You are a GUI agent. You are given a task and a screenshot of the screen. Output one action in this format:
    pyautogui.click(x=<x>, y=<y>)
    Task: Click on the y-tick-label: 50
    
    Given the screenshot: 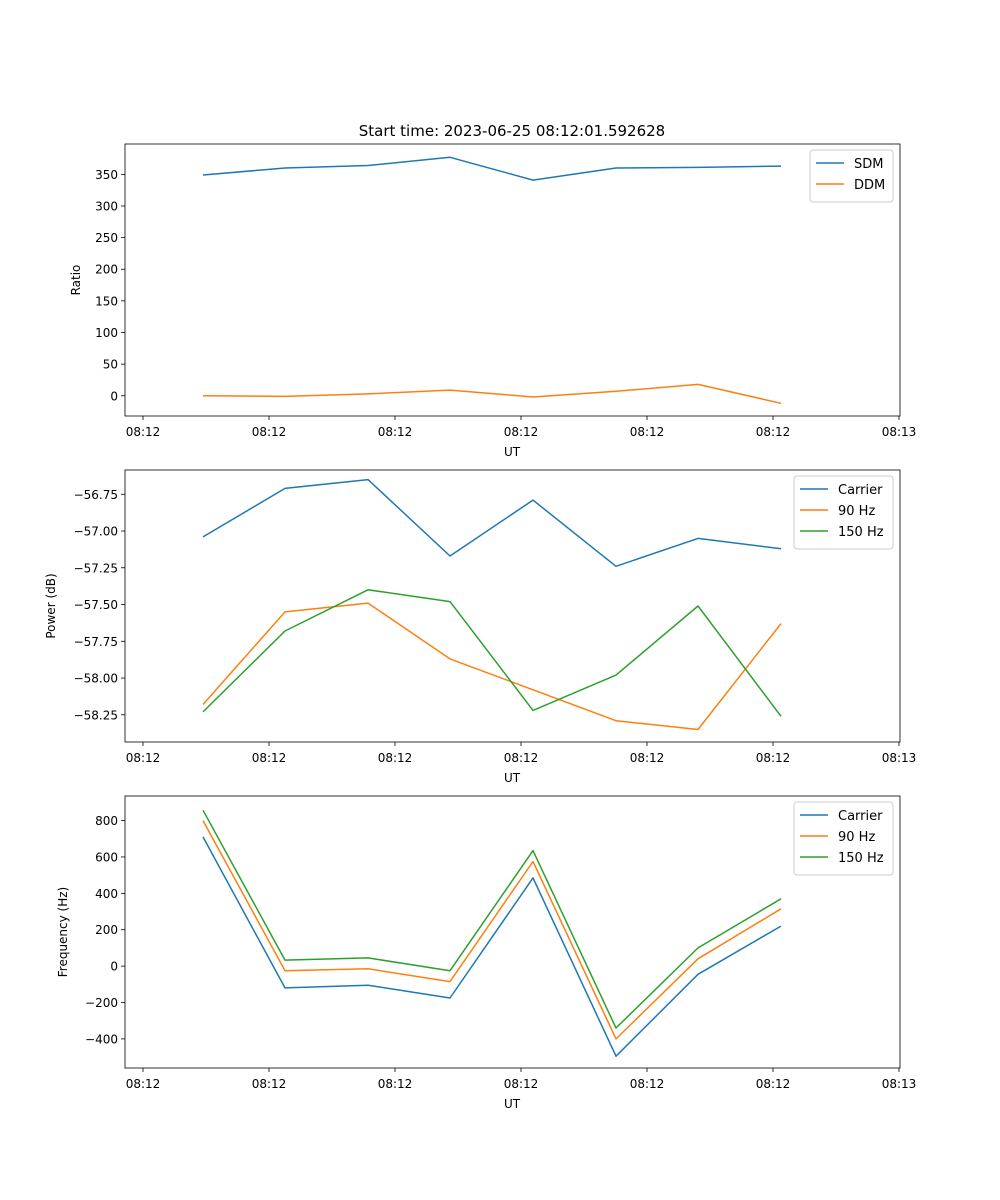 What is the action you would take?
    pyautogui.click(x=110, y=365)
    